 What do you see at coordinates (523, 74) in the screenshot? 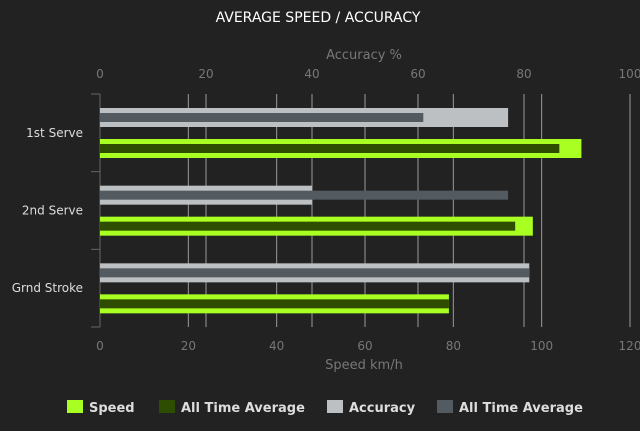
I see `top-tick-label: 80` at bounding box center [523, 74].